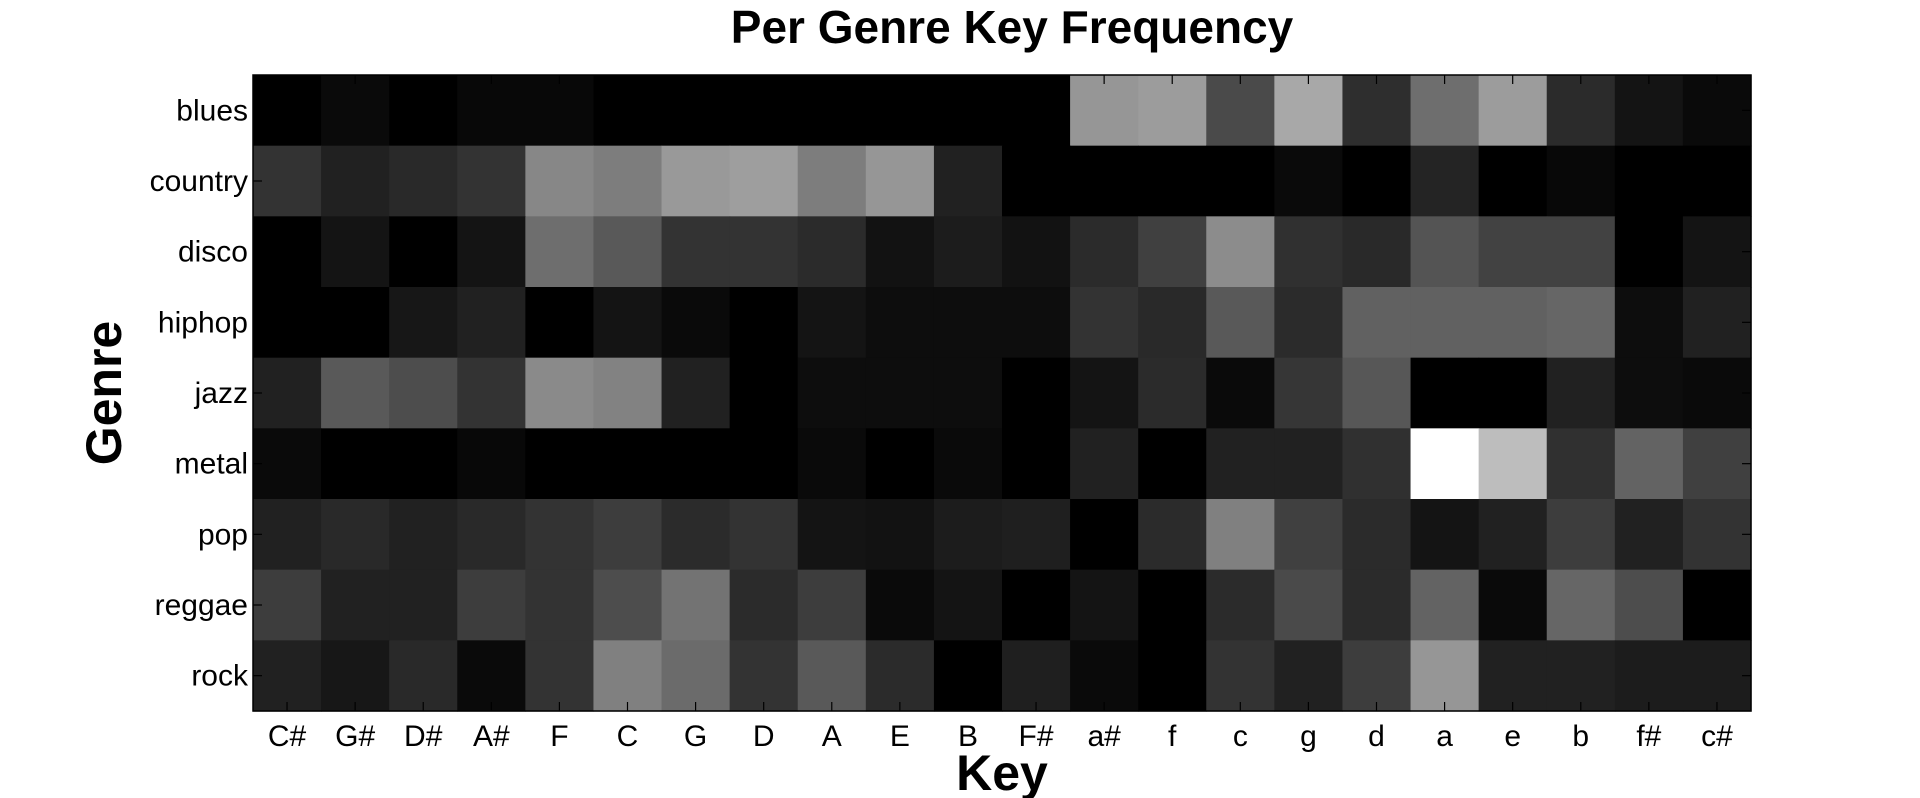 This screenshot has height=798, width=1920. I want to click on y-tick-label: metal, so click(211, 464).